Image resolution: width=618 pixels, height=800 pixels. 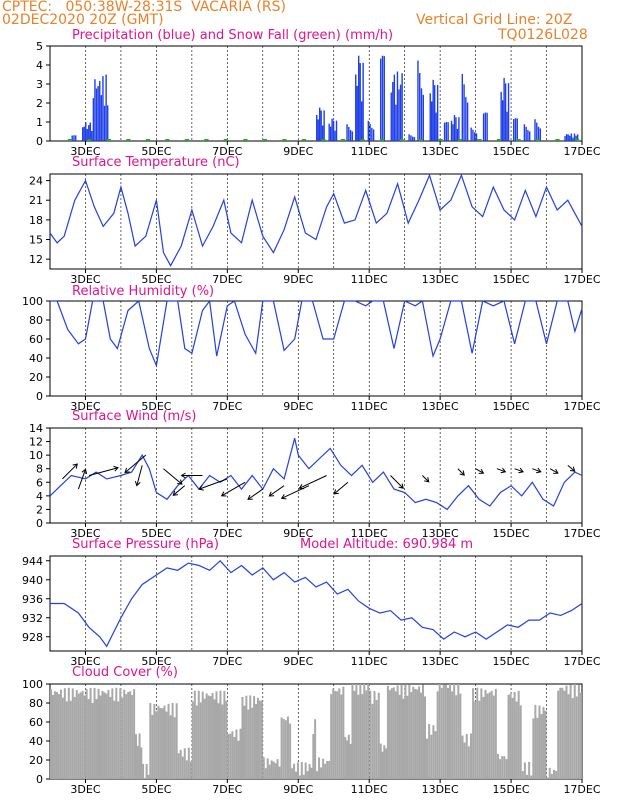 What do you see at coordinates (39, 779) in the screenshot?
I see `cloud-ytick-label: 0` at bounding box center [39, 779].